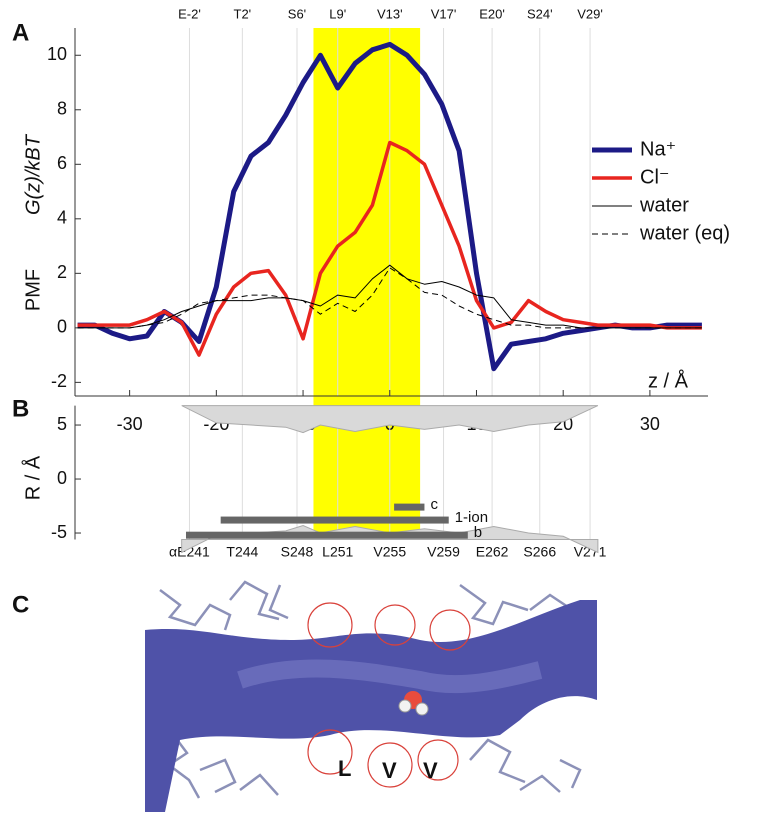 This screenshot has width=760, height=817. I want to click on residue-label: V271, so click(590, 552).